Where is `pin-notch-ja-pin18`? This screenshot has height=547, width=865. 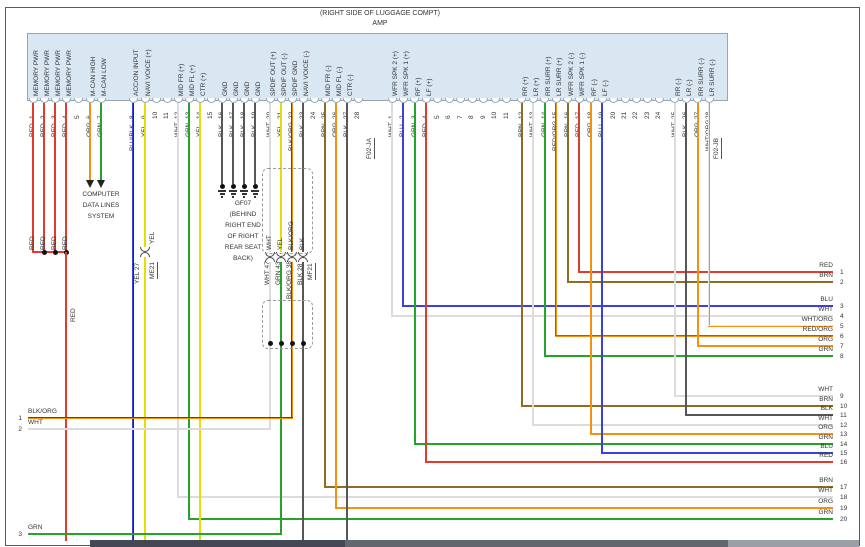
pin-notch-ja-pin18 is located at coordinates (244, 100).